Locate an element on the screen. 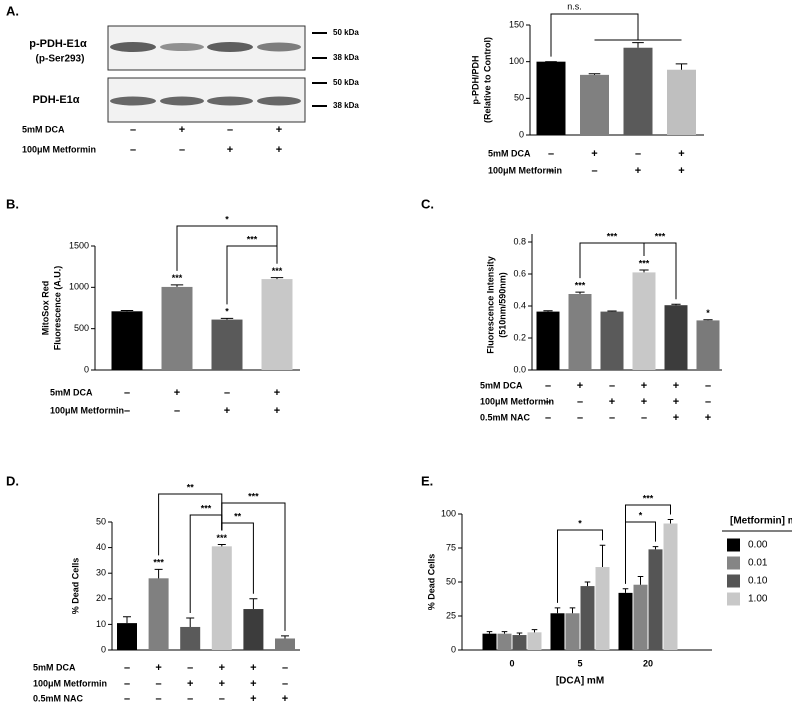 The height and width of the screenshot is (705, 792). x-tick-label: 20 is located at coordinates (648, 663).